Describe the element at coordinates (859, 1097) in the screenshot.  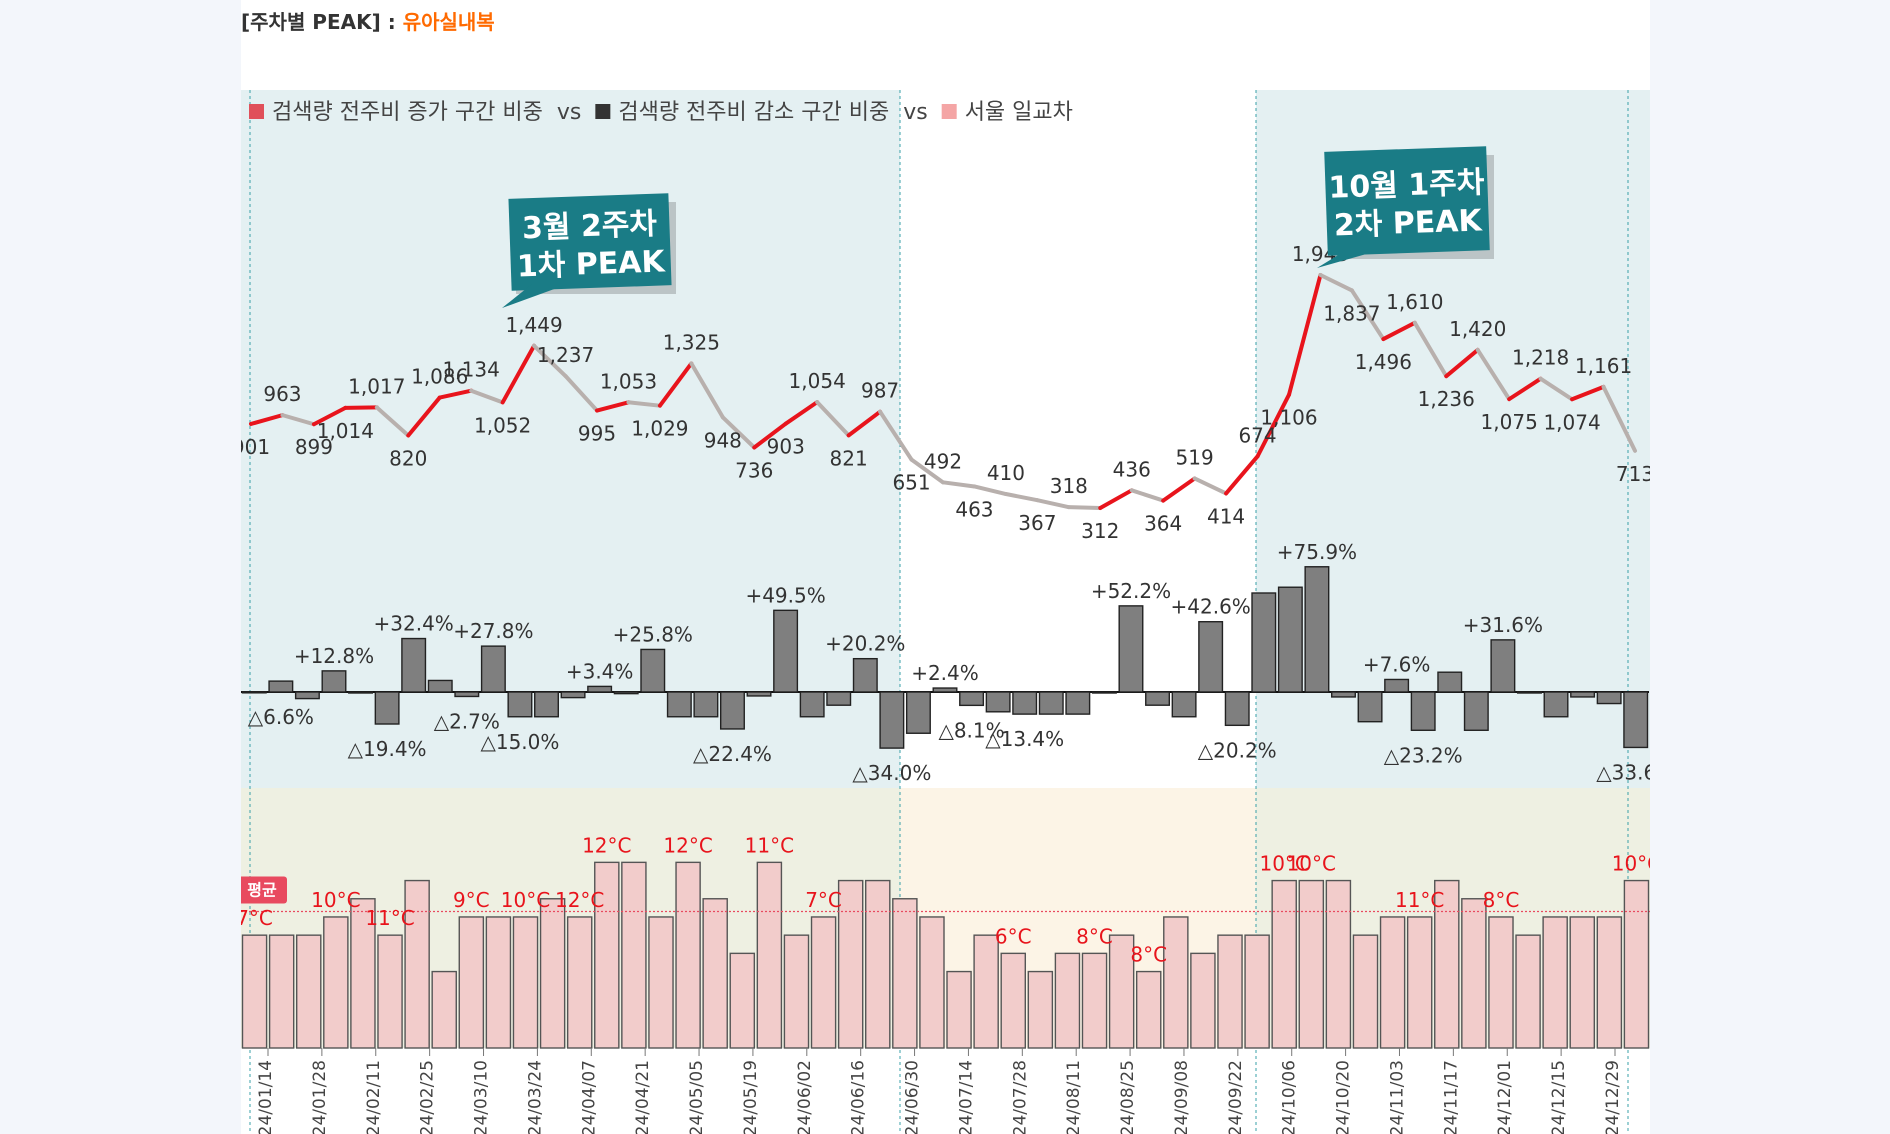
I see `x-tick-label: 24/06/16` at that location.